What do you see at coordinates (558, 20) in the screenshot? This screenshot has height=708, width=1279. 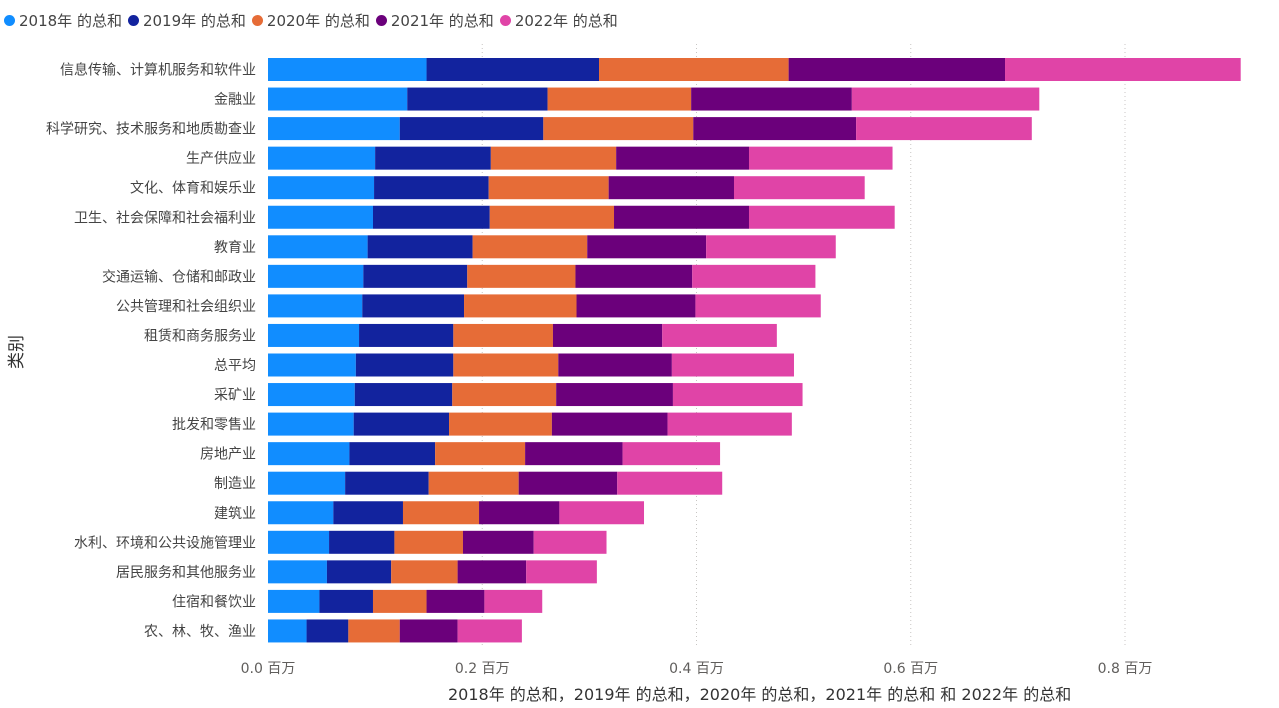 I see `legend-item: 2022年 的总和` at bounding box center [558, 20].